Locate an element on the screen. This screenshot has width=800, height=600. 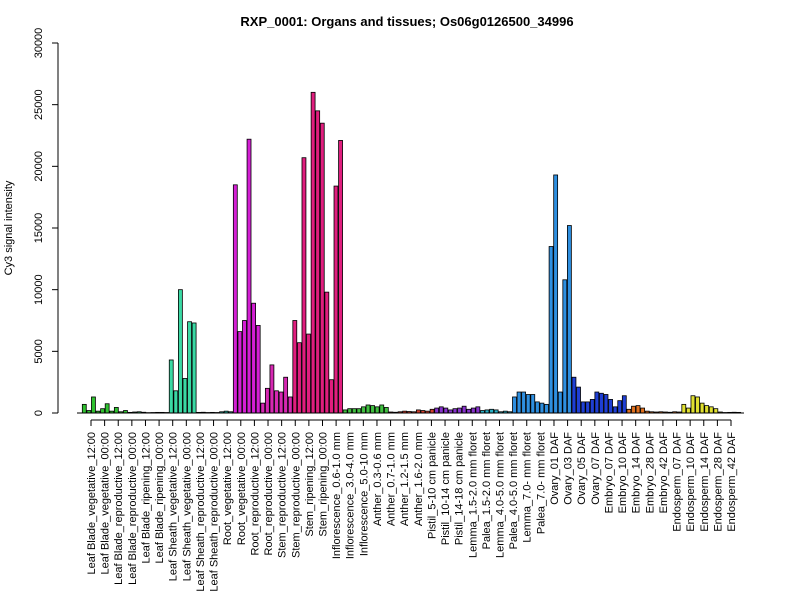
y-tick-label: 15000 is located at coordinates (39, 228).